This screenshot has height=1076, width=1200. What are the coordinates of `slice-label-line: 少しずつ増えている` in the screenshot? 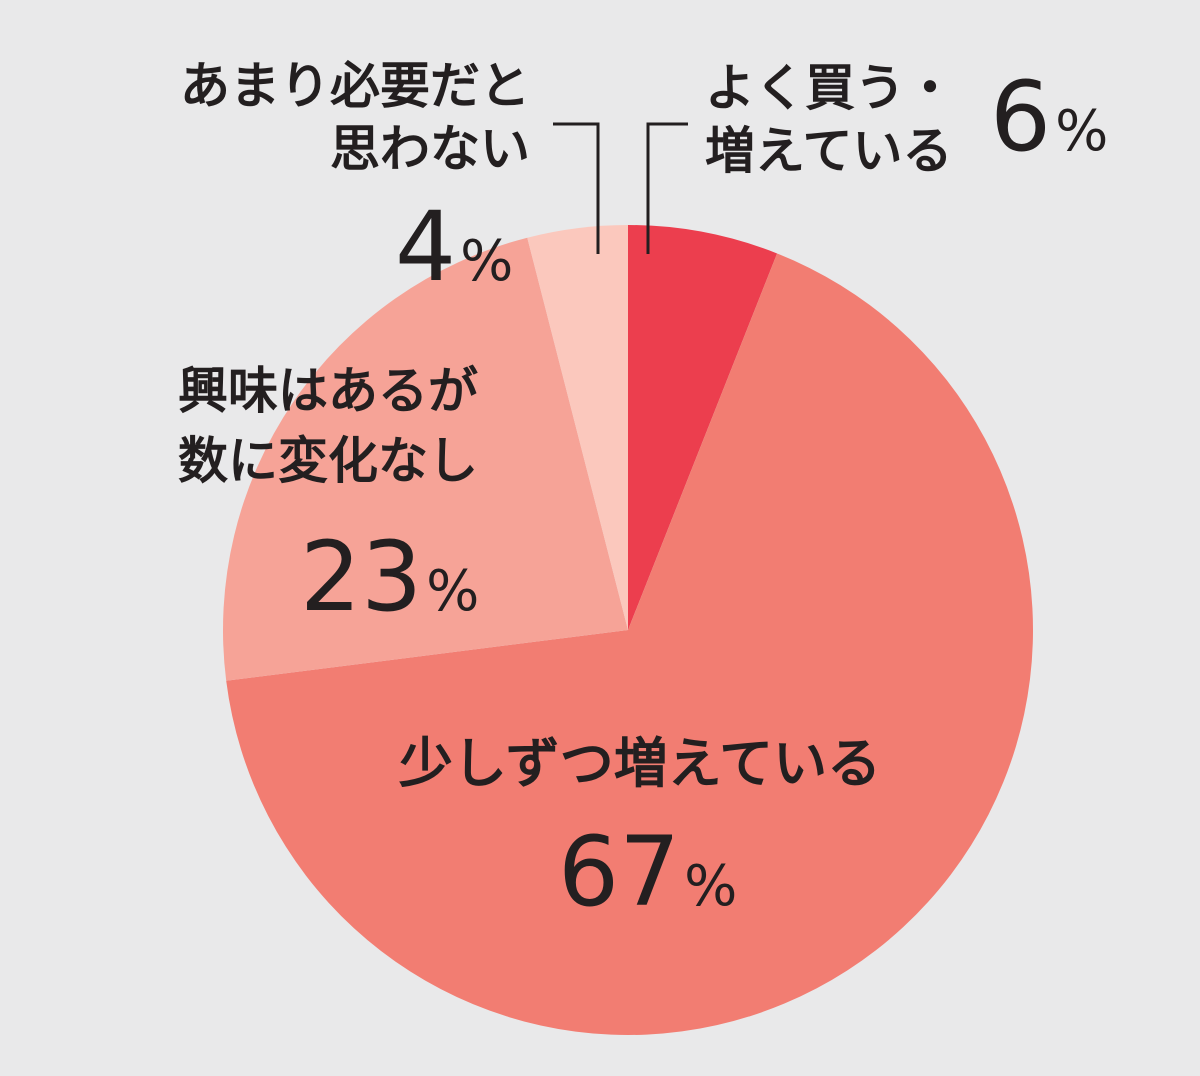 It's located at (640, 763).